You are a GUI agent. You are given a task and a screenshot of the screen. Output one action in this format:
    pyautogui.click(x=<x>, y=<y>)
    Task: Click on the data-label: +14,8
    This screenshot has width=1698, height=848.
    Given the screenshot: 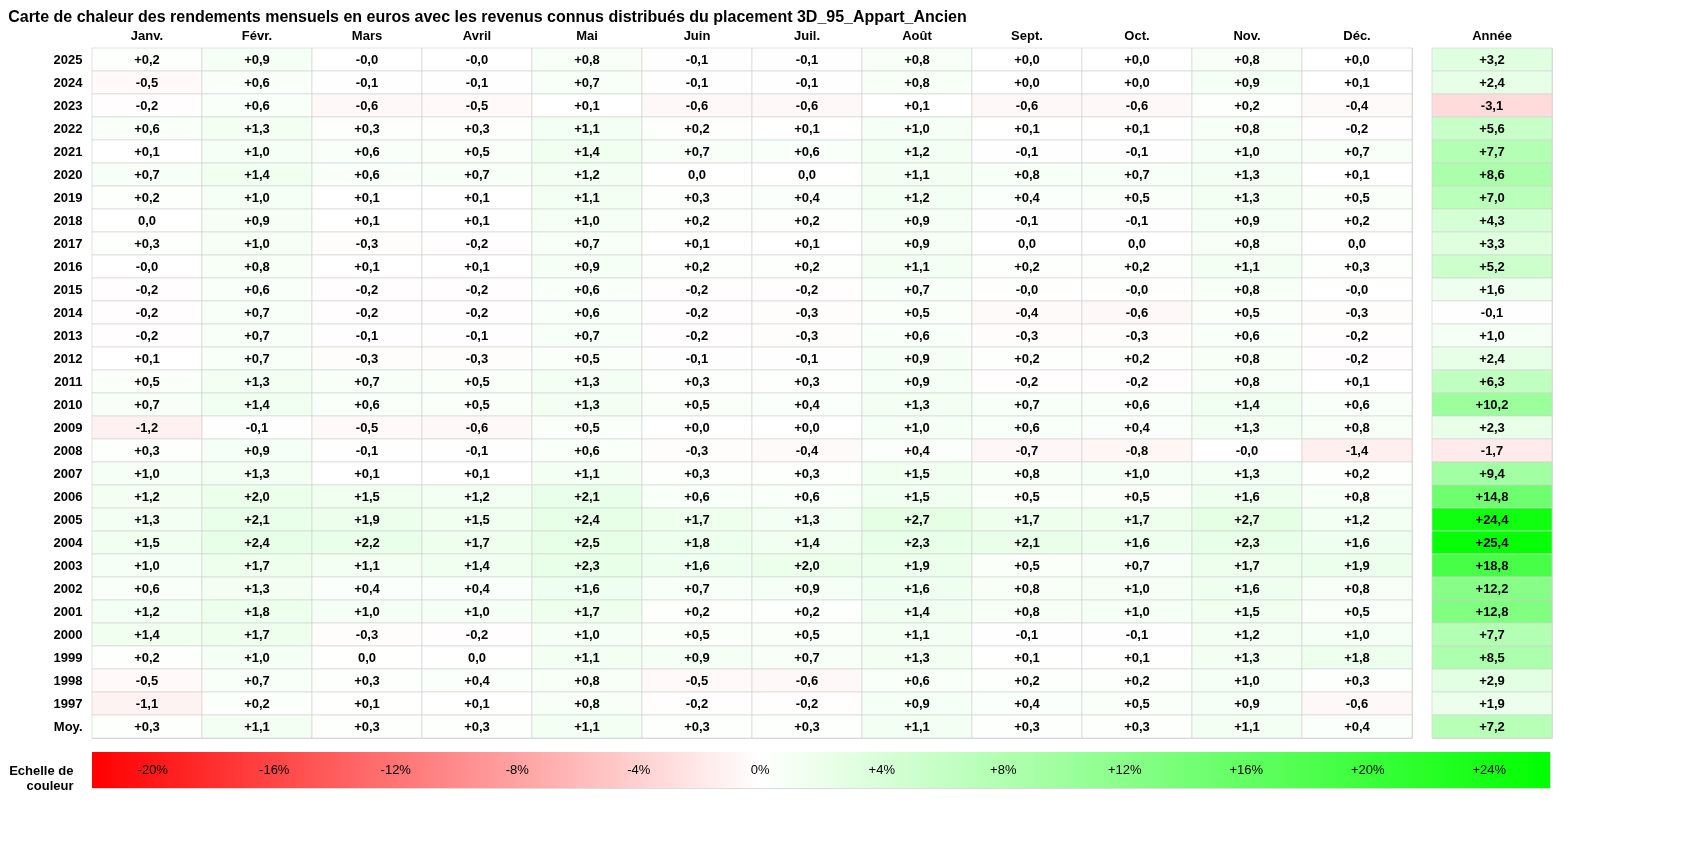 What is the action you would take?
    pyautogui.click(x=1492, y=496)
    